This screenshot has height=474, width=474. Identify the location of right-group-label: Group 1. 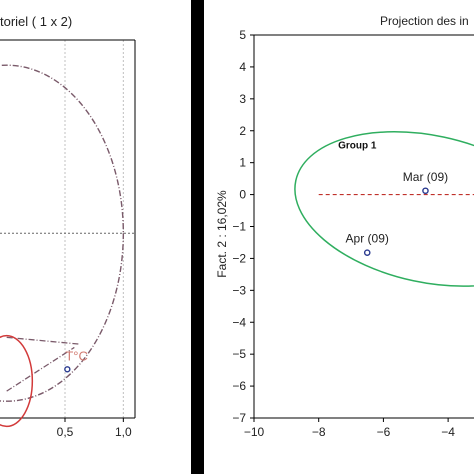
(357, 145).